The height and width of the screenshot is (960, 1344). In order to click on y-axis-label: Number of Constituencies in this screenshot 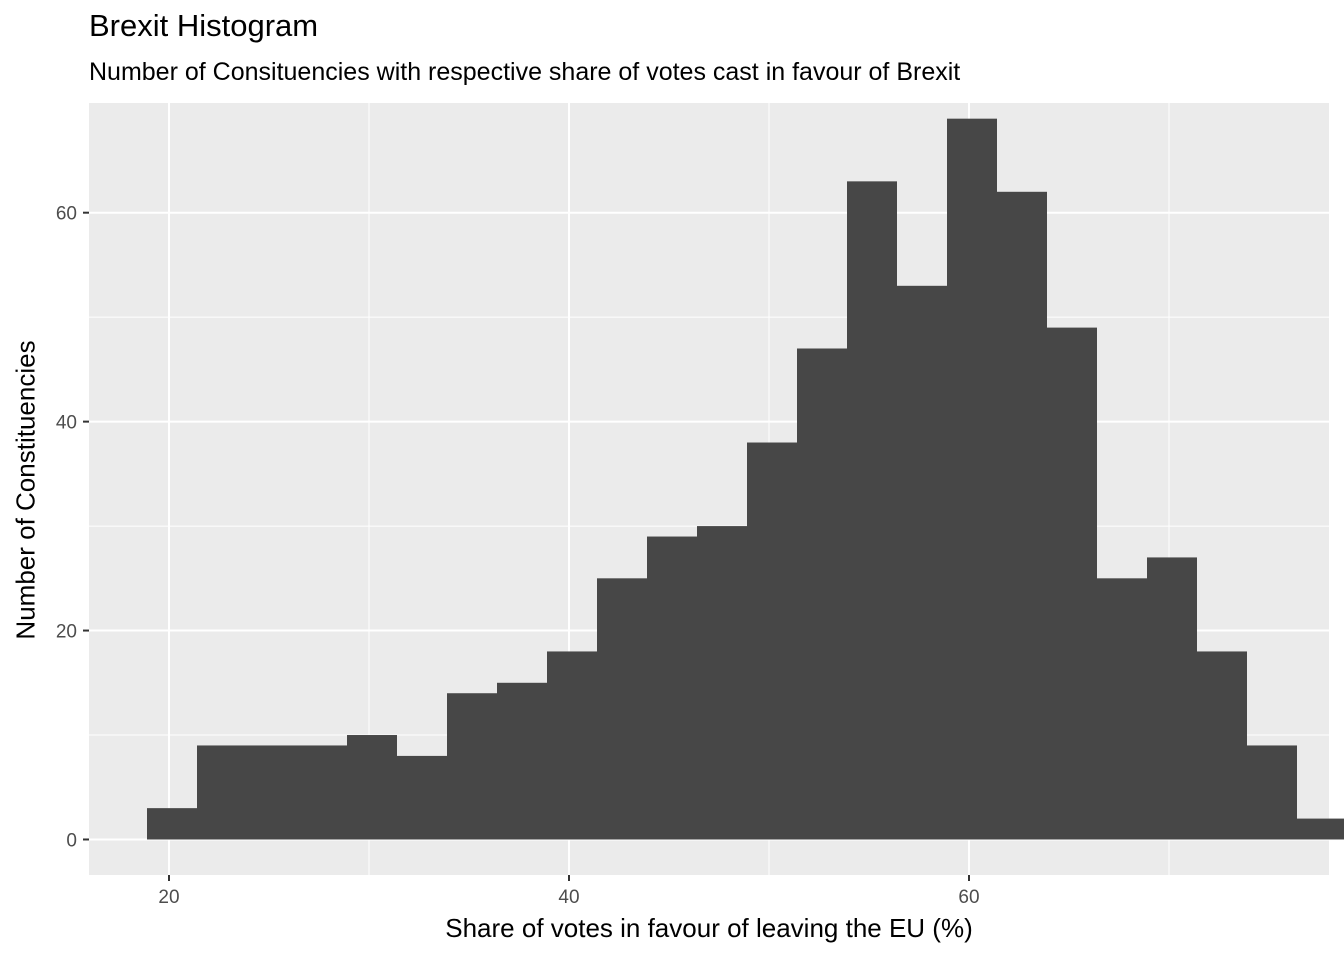, I will do `click(25, 490)`.